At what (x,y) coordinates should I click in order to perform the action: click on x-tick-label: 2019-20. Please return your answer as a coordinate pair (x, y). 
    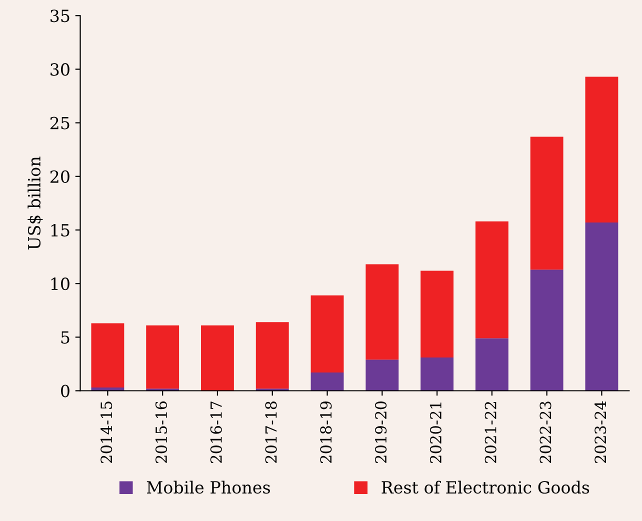
    Looking at the image, I should click on (381, 432).